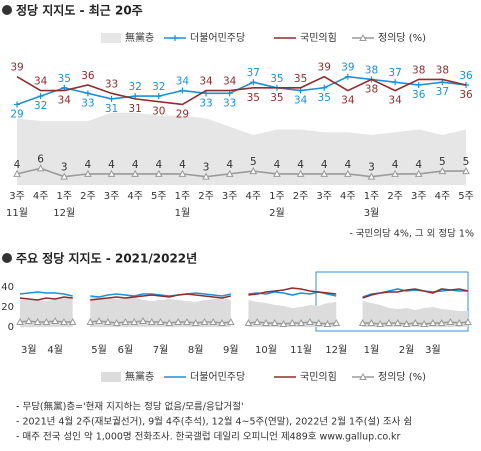 The width and height of the screenshot is (481, 451). I want to click on legend-label: 국민의힘, so click(318, 377).